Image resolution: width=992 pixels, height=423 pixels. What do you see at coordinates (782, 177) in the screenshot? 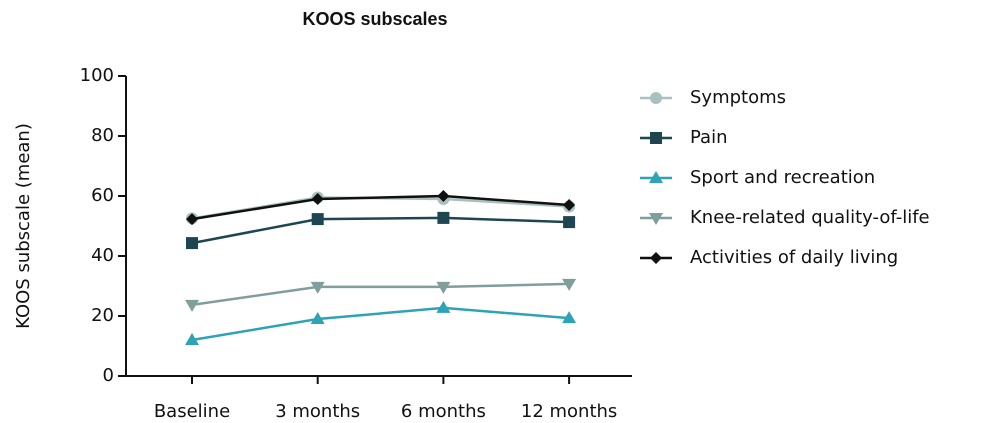
I see `legend-label: Sport and recreation` at bounding box center [782, 177].